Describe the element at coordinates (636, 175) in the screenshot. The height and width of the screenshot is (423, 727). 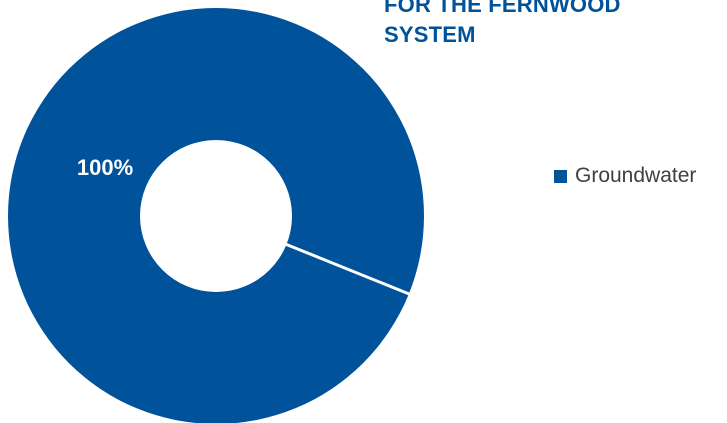
I see `legend-label-groundwater: Groundwater` at that location.